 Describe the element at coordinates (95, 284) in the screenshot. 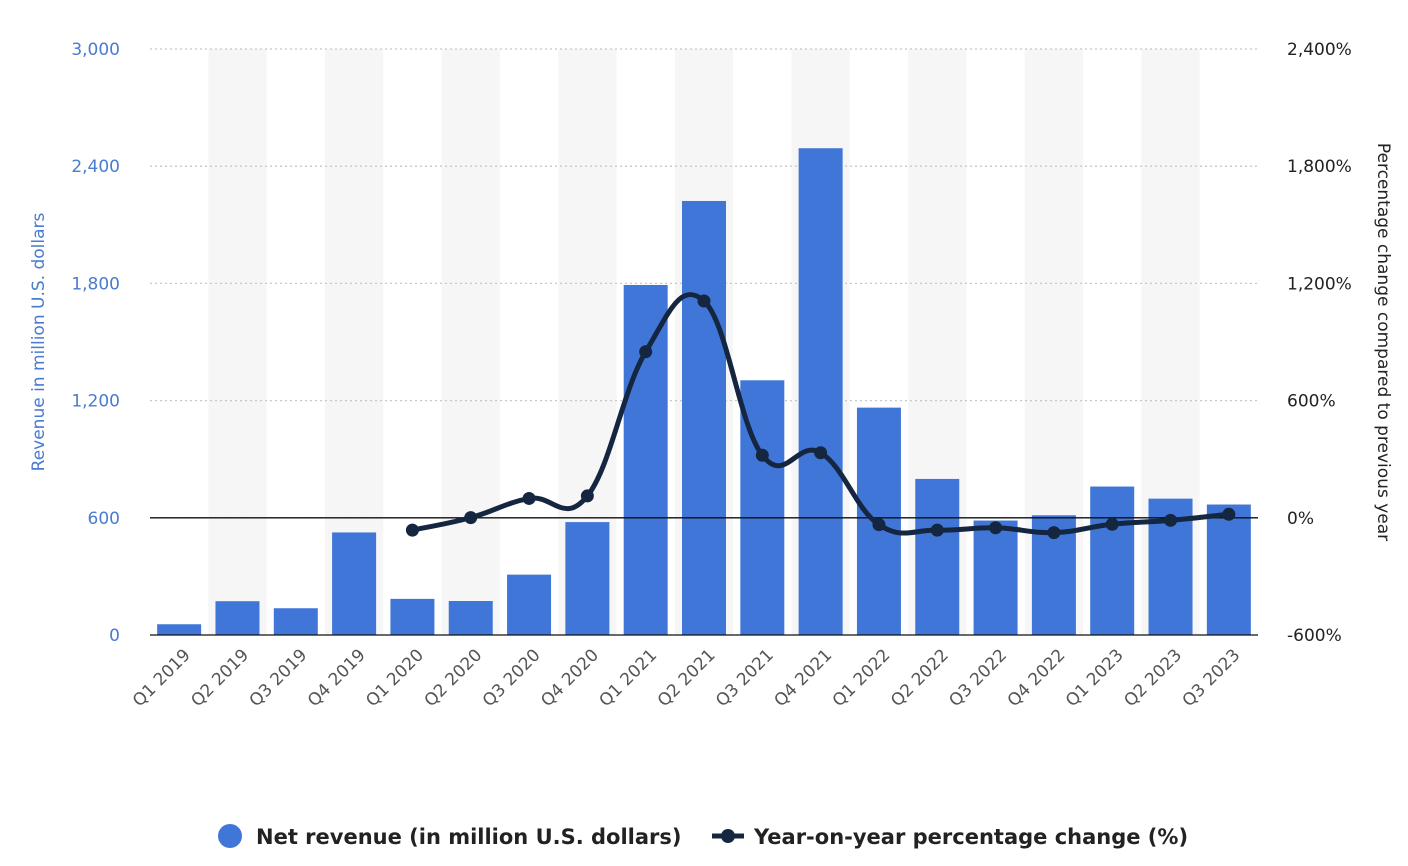

I see `y-tick-label: 1,800` at that location.